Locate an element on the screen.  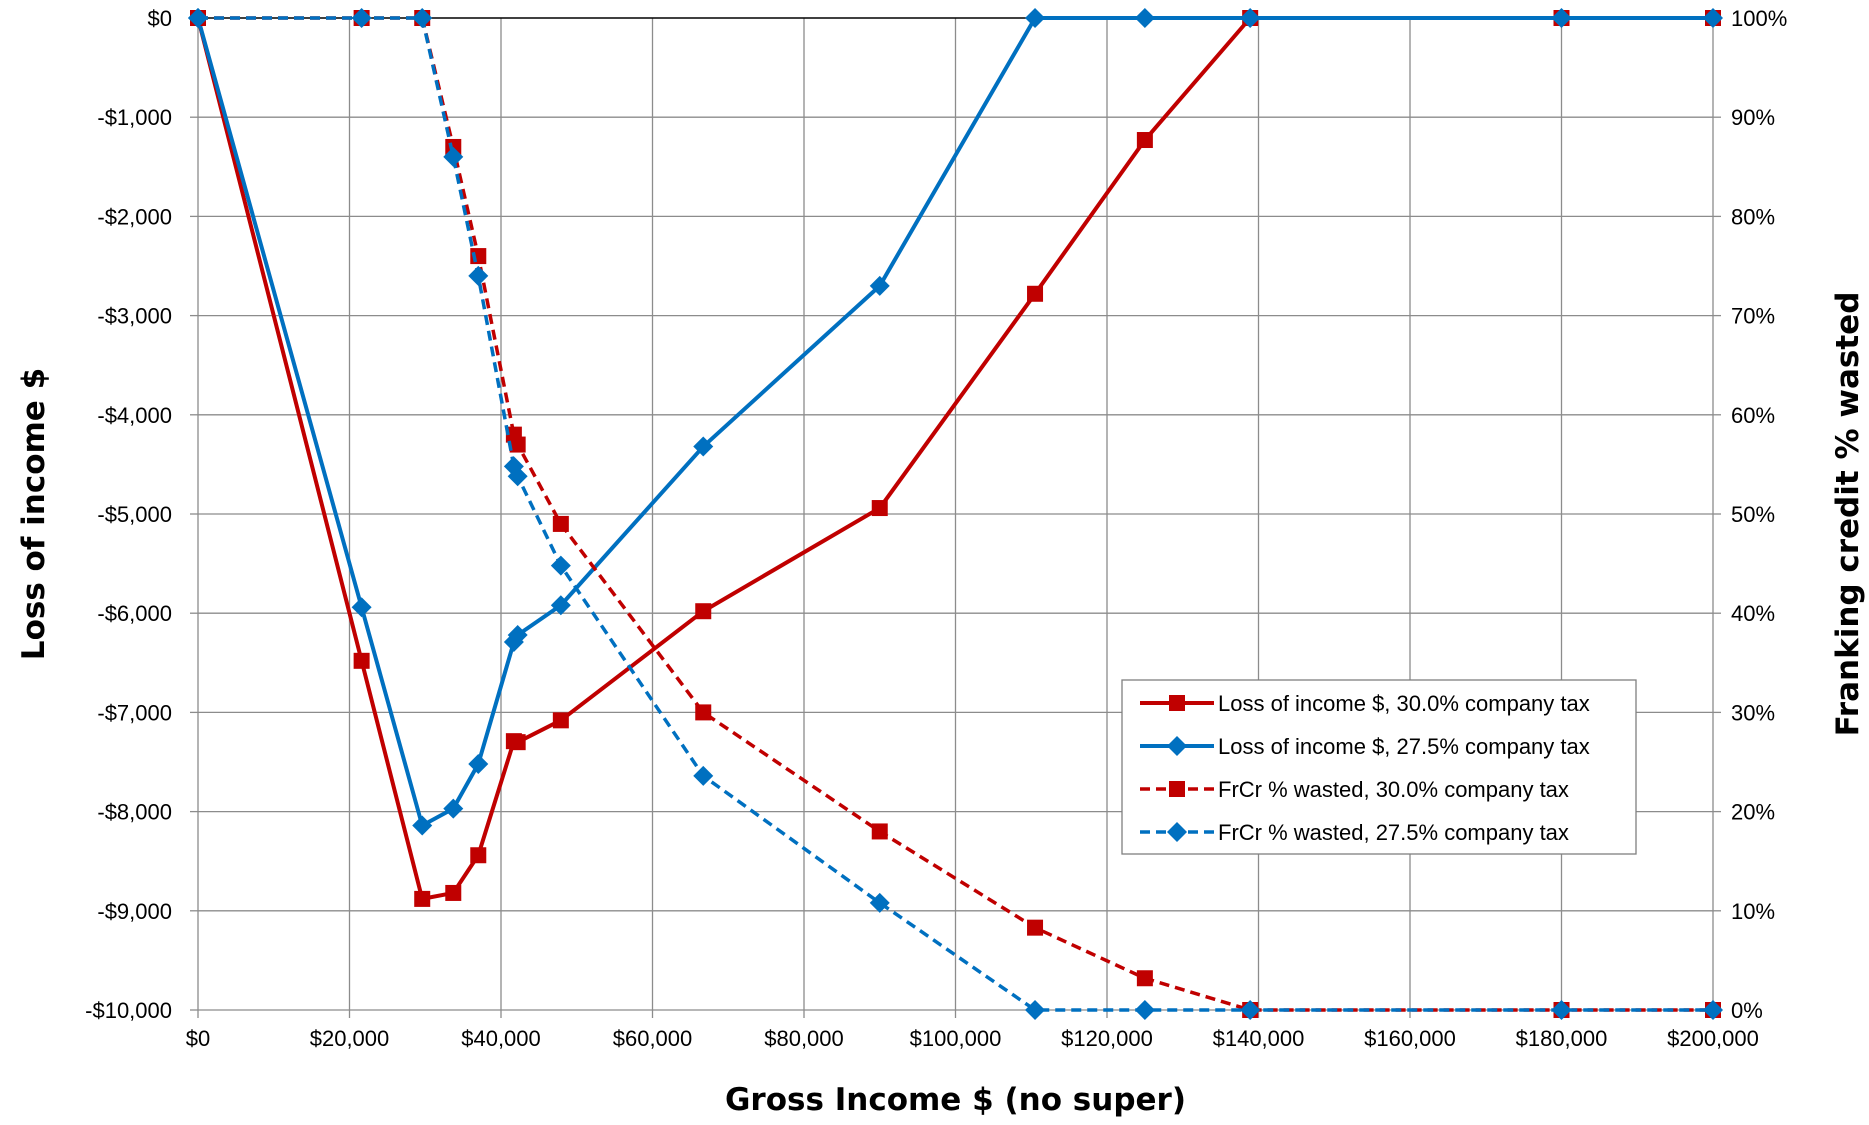
x-tick-label: $200,000 is located at coordinates (1713, 1038).